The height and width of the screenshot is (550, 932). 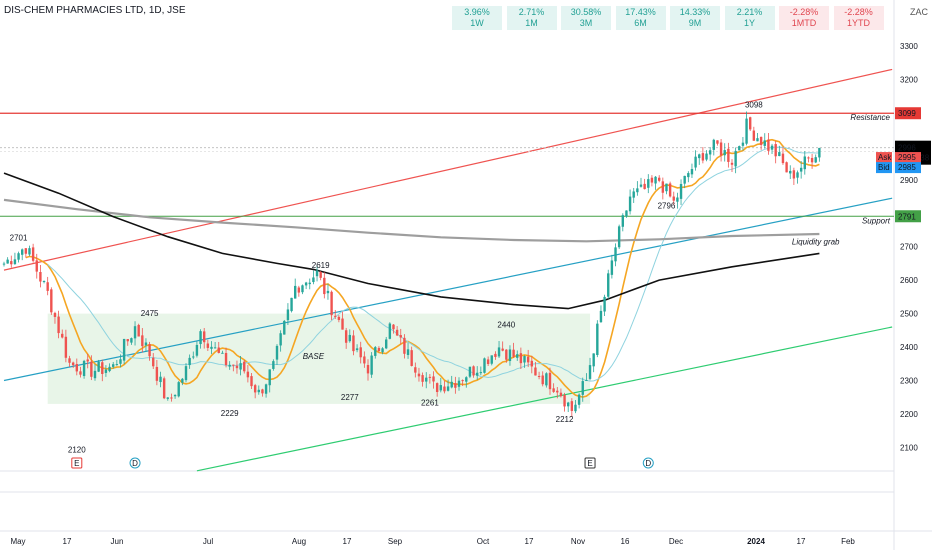 What do you see at coordinates (531, 12) in the screenshot?
I see `perf-value: 2.71%` at bounding box center [531, 12].